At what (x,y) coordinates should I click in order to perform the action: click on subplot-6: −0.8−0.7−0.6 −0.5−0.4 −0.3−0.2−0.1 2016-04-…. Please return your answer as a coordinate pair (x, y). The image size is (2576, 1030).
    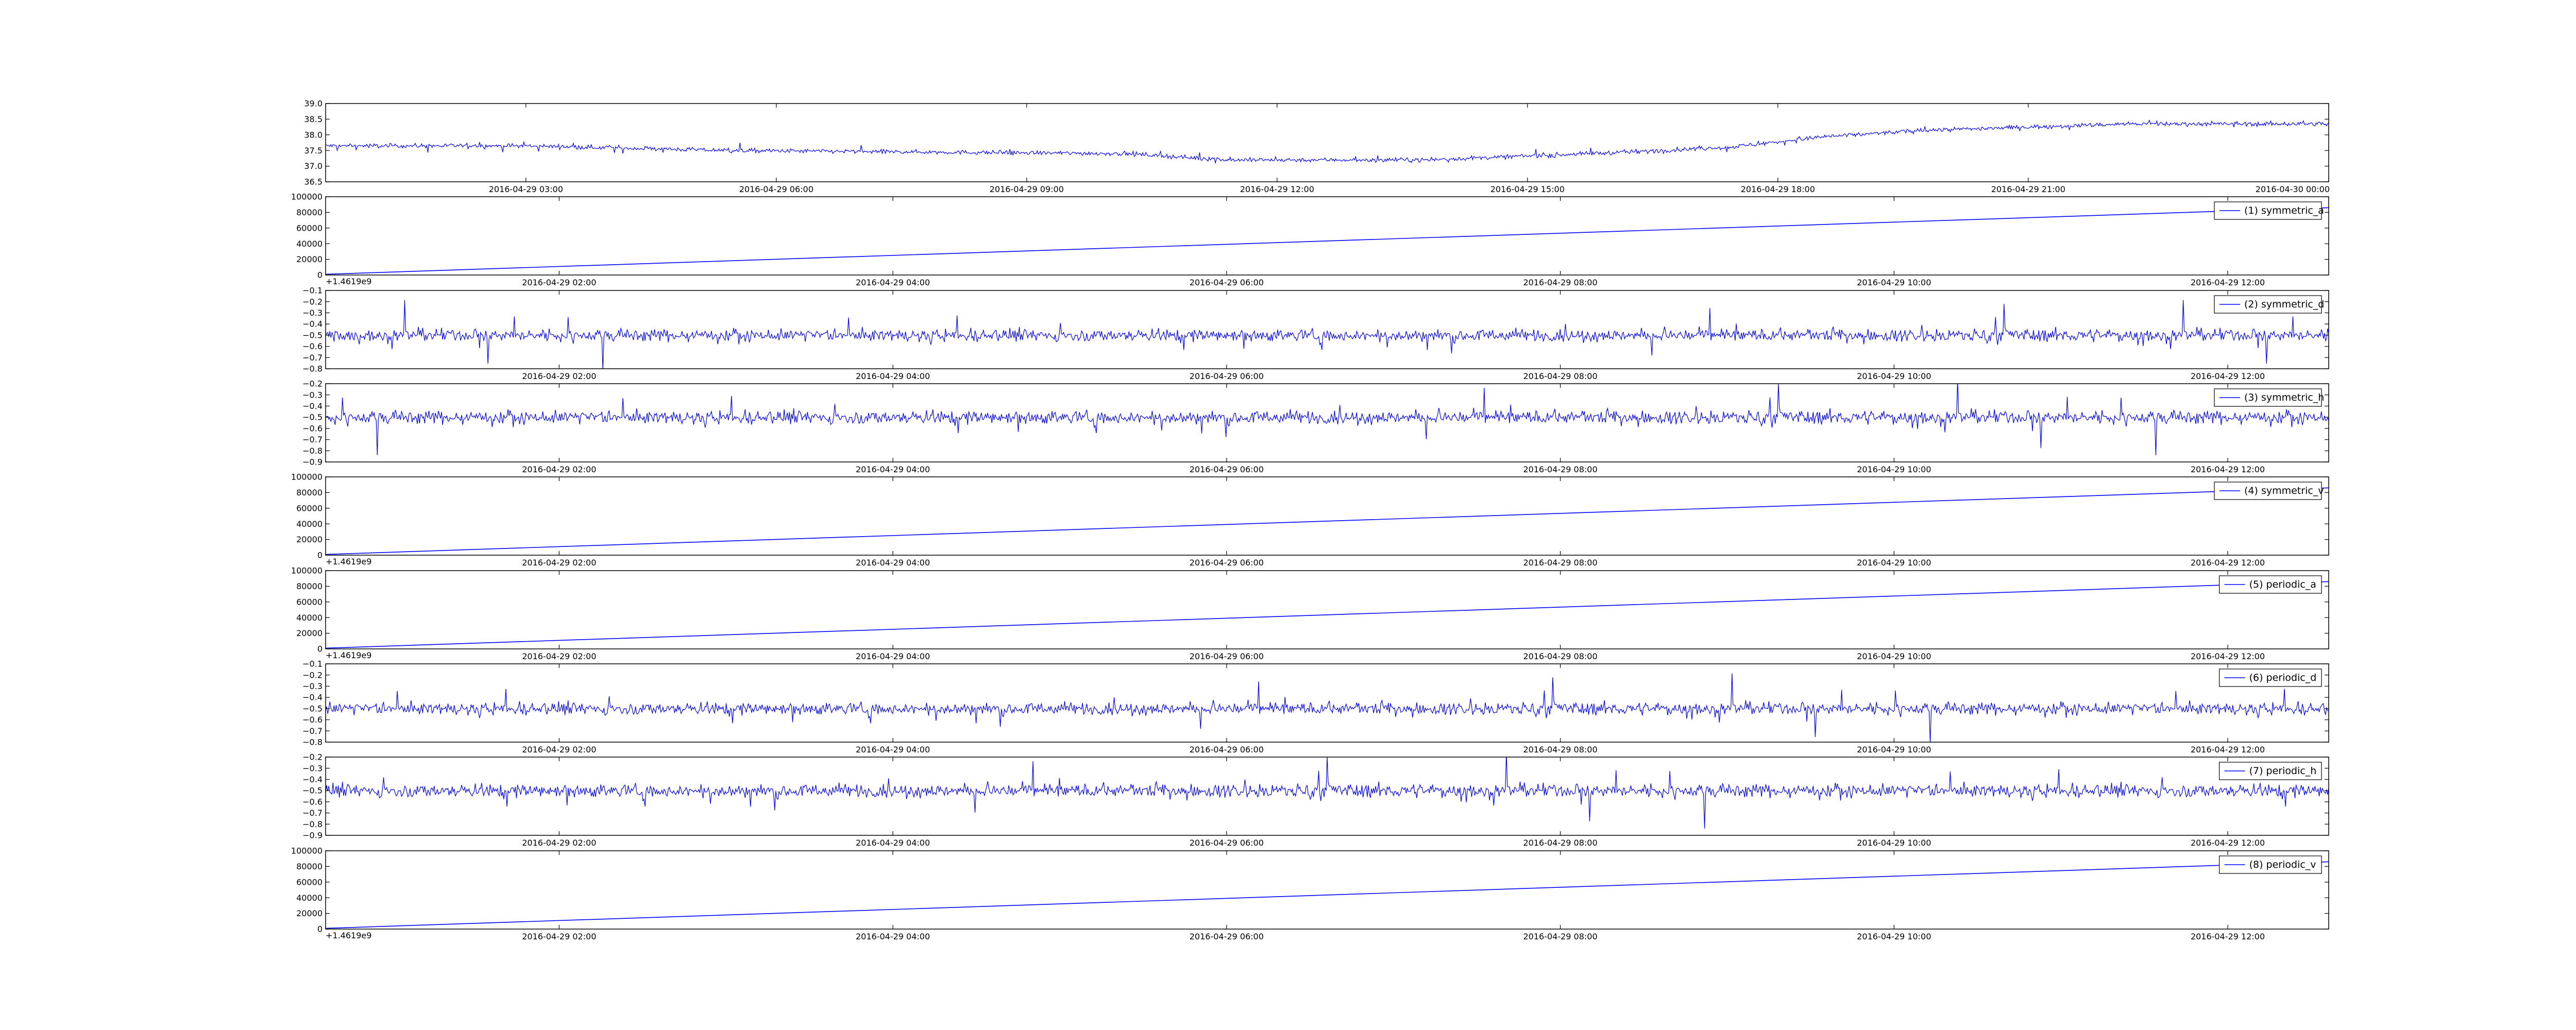
    Looking at the image, I should click on (1315, 706).